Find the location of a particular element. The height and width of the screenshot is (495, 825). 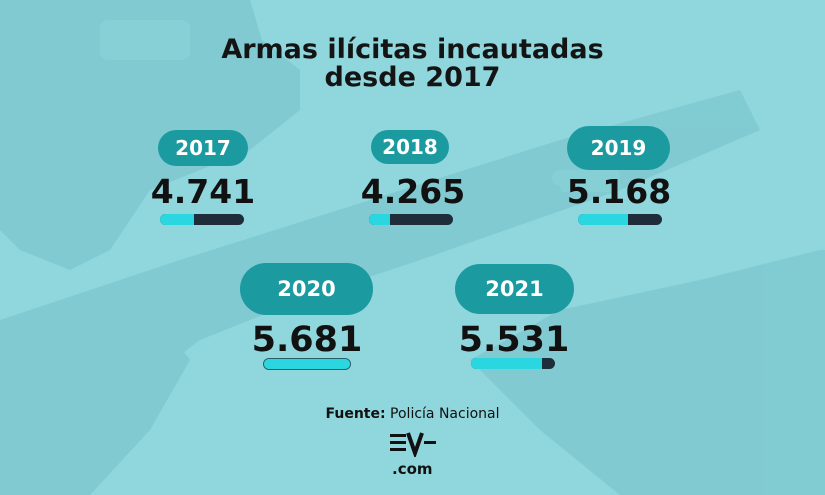

logo-text: .com is located at coordinates (412, 469).